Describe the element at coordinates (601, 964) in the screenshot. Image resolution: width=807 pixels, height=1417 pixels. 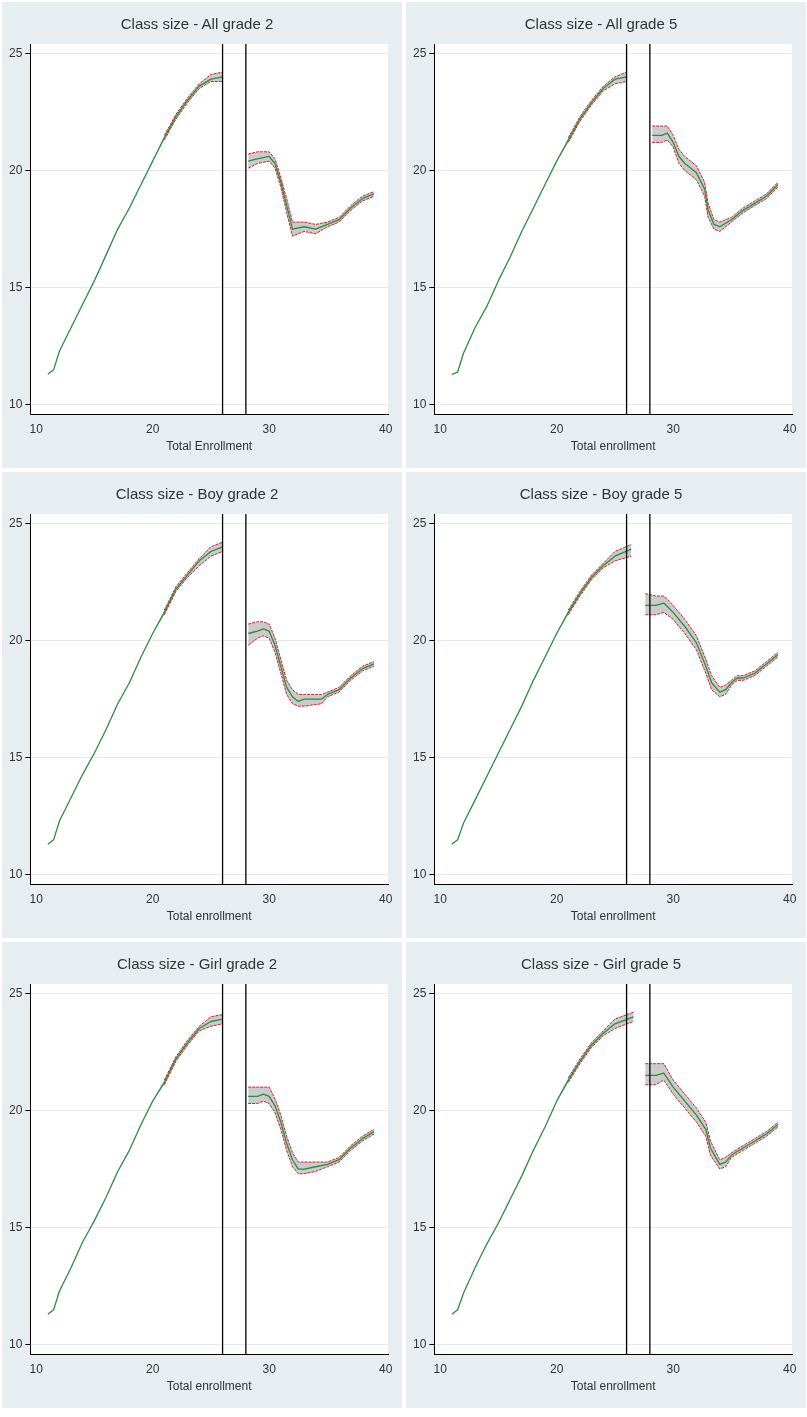
I see `chart-title: Class size - Girl grade 5` at that location.